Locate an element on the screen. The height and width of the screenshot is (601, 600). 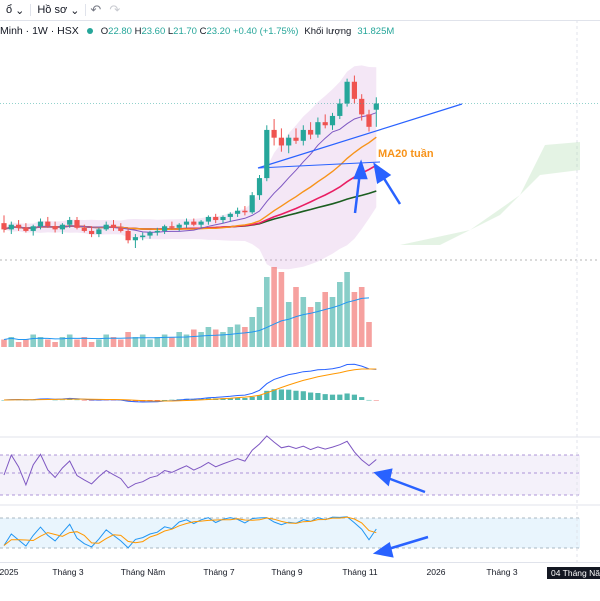
toolbar-item-menu: ổ ⌄ is located at coordinates (15, 10).